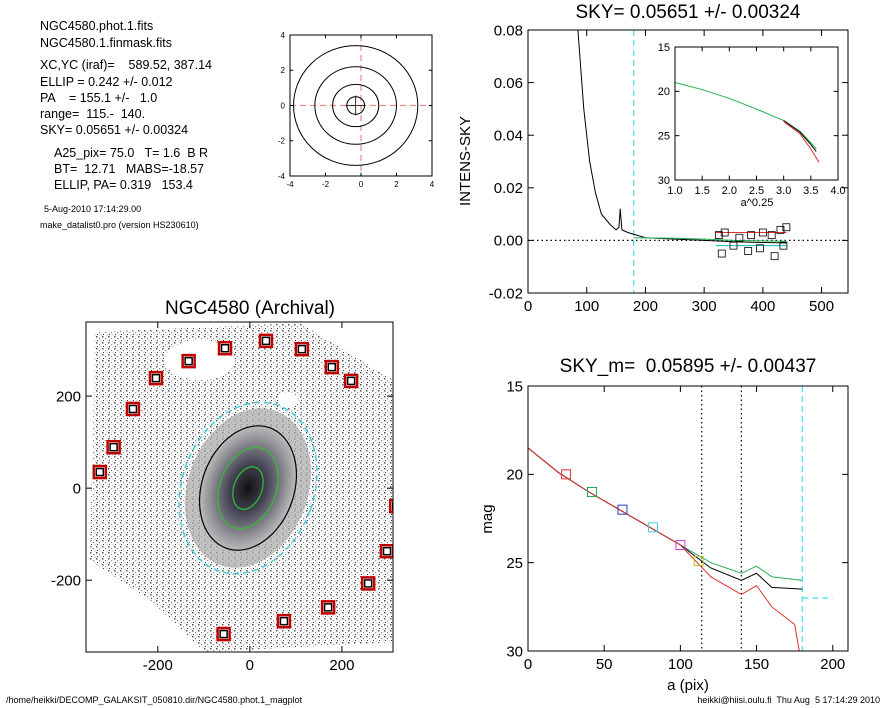 Image resolution: width=885 pixels, height=708 pixels. Describe the element at coordinates (688, 685) in the screenshot. I see `x-axis-label: a (pix)` at that location.